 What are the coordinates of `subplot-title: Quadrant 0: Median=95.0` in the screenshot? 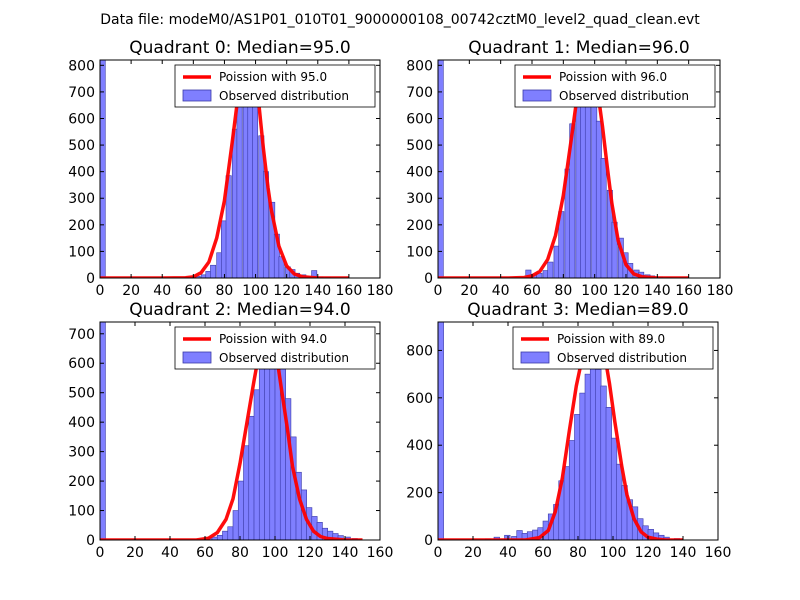 It's located at (240, 48).